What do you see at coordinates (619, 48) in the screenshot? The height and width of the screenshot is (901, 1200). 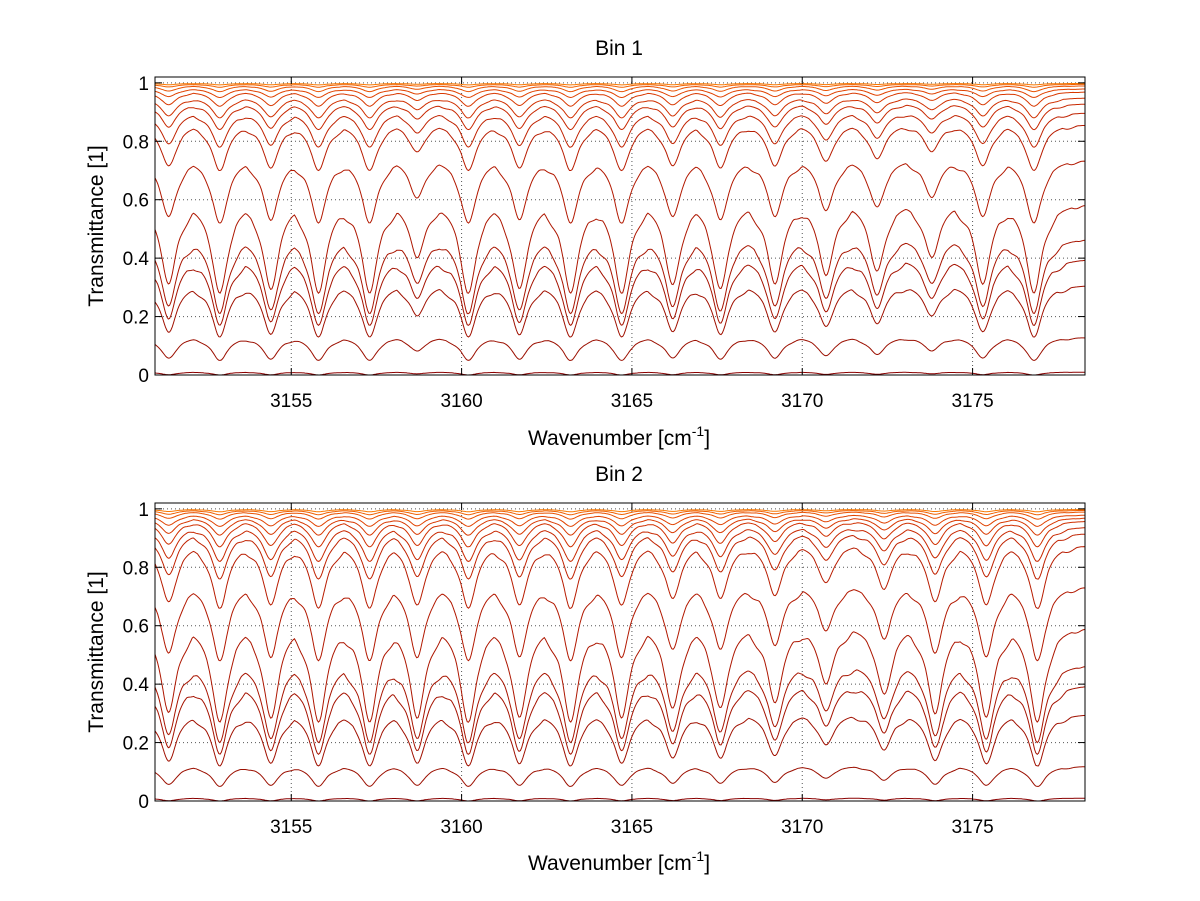 I see `chart-title: Bin 1` at bounding box center [619, 48].